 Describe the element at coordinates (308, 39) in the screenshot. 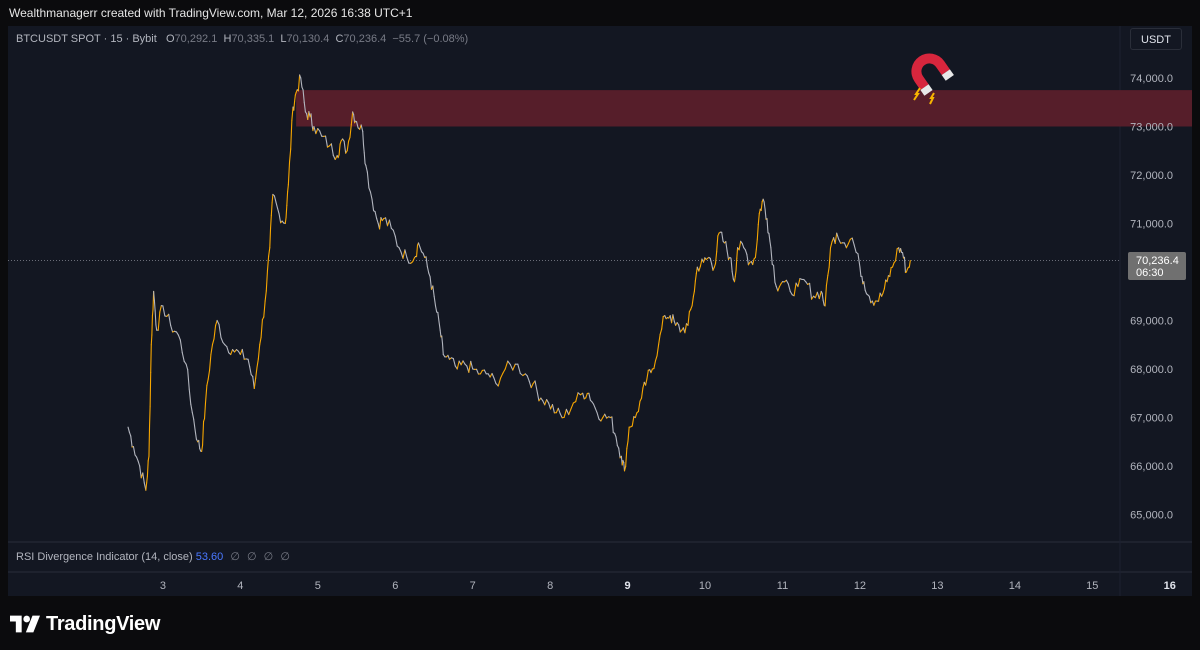

I see `low-value: 70,130.4` at that location.